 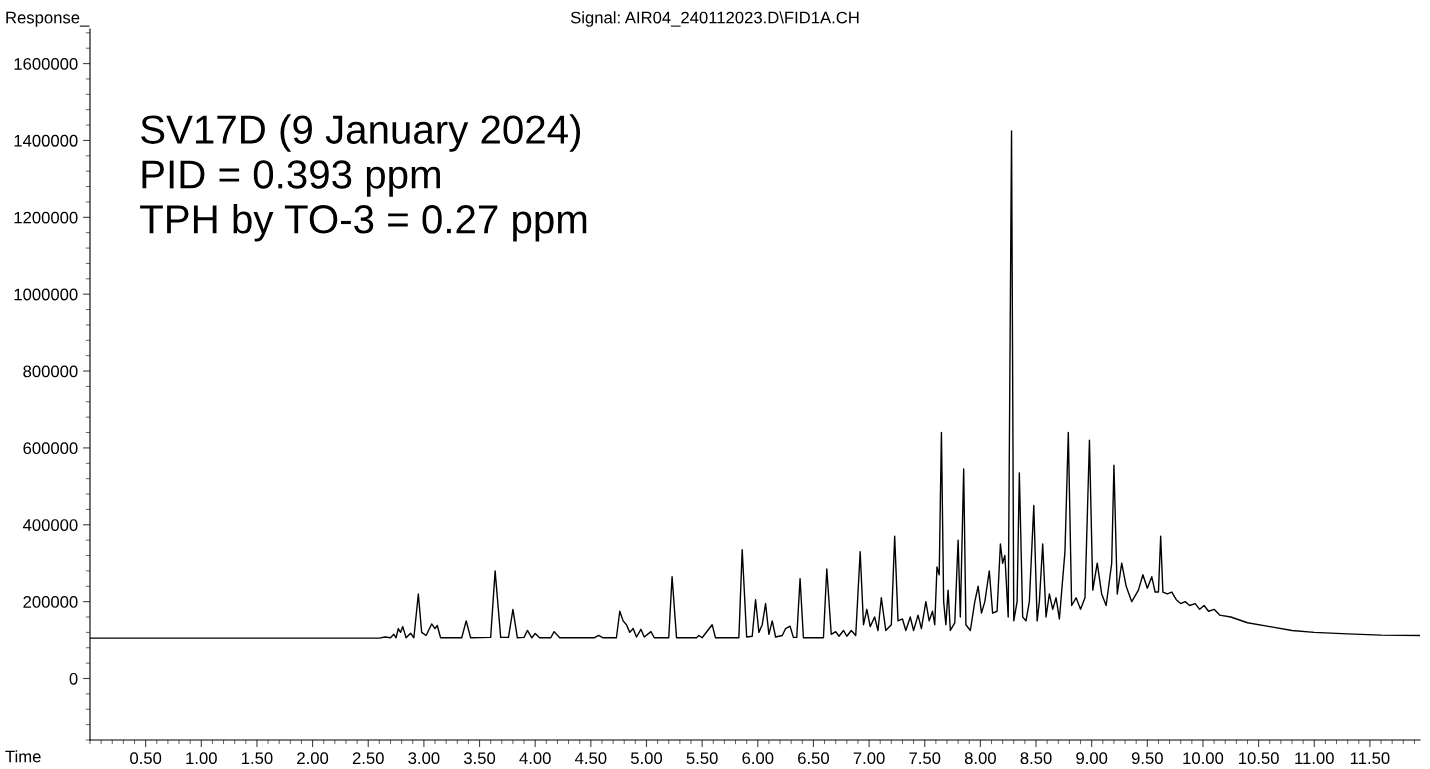 I want to click on y-axis-title: Response_, so click(x=48, y=19).